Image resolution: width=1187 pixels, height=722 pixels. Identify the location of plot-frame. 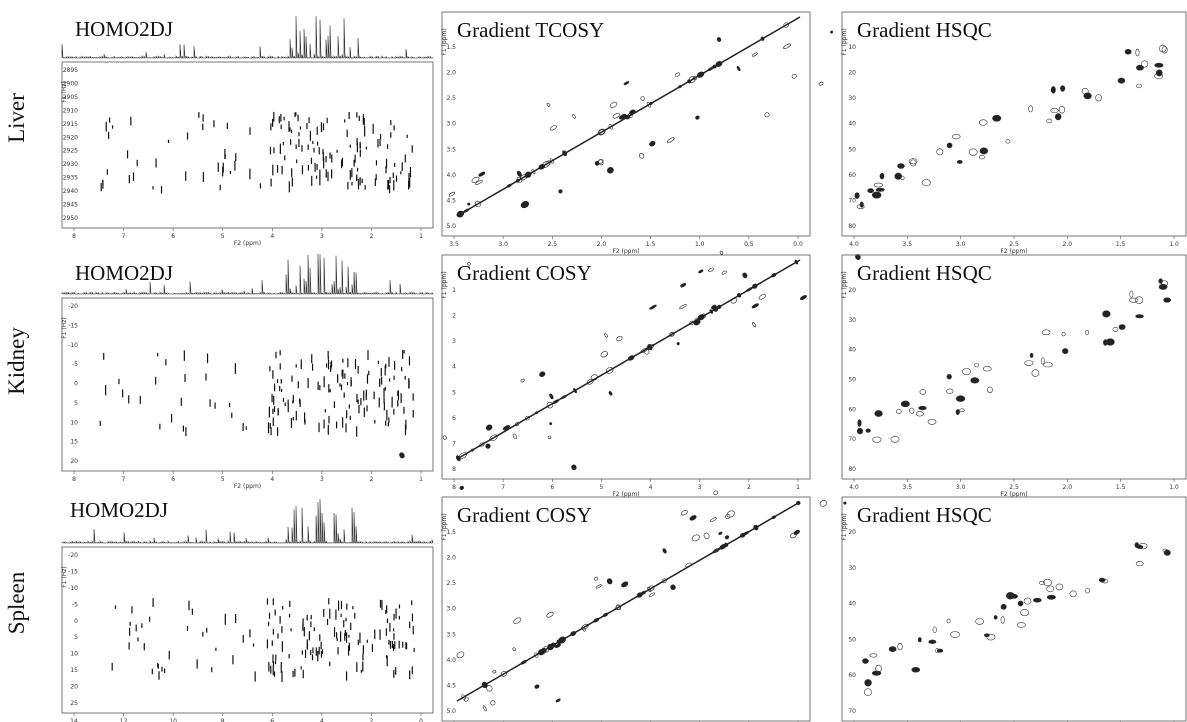
(626, 367).